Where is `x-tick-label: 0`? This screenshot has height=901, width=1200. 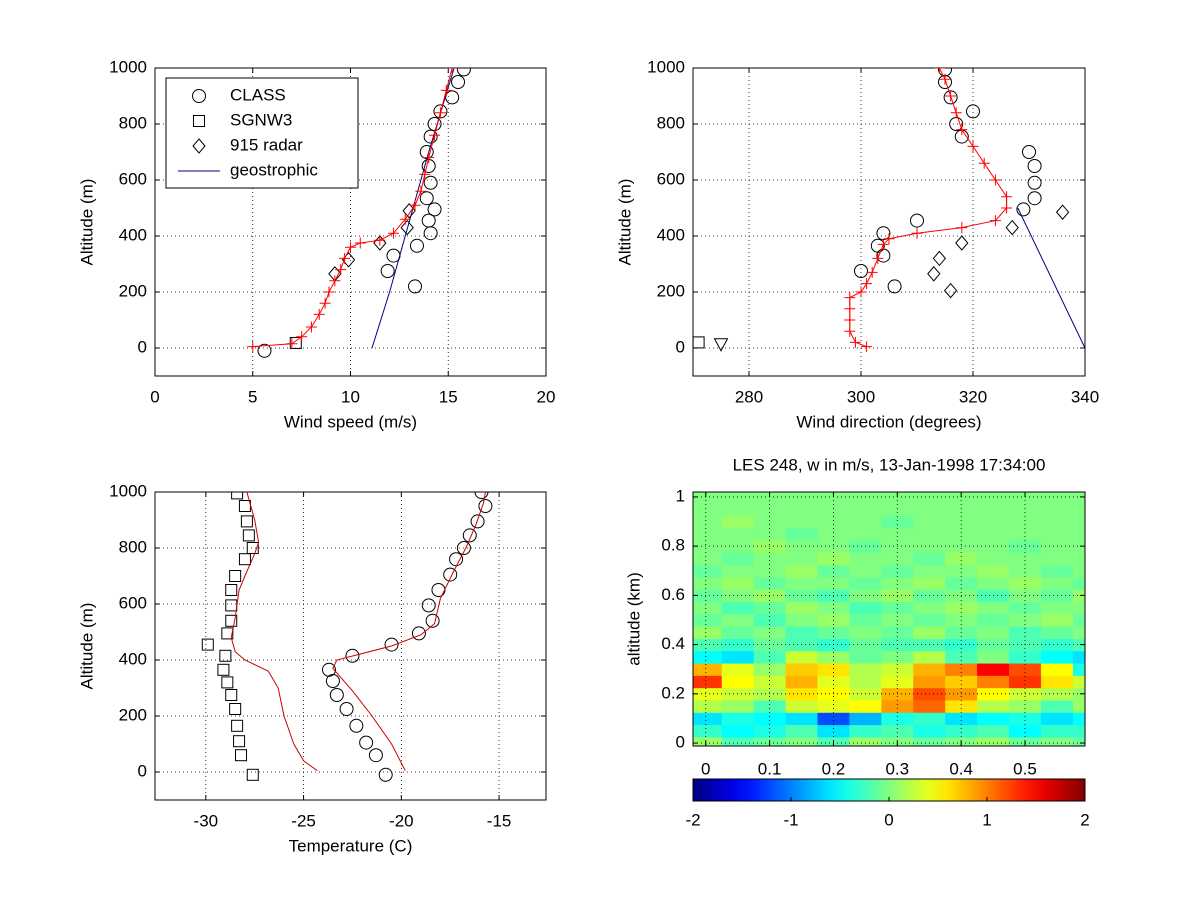 x-tick-label: 0 is located at coordinates (705, 768).